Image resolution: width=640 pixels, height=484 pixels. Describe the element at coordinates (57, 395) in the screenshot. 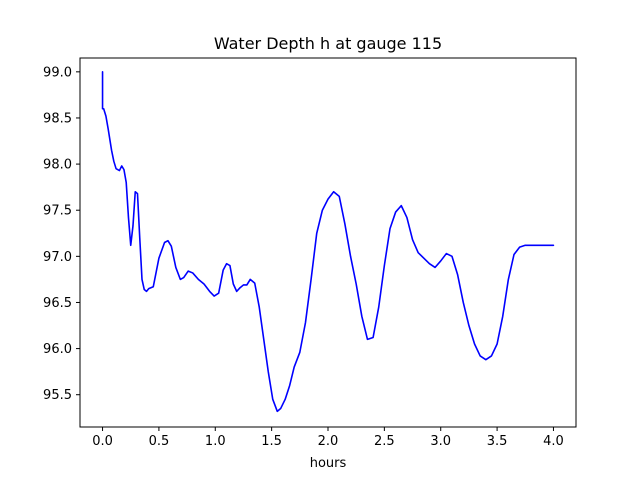

I see `y-tick-label: 95.5` at that location.